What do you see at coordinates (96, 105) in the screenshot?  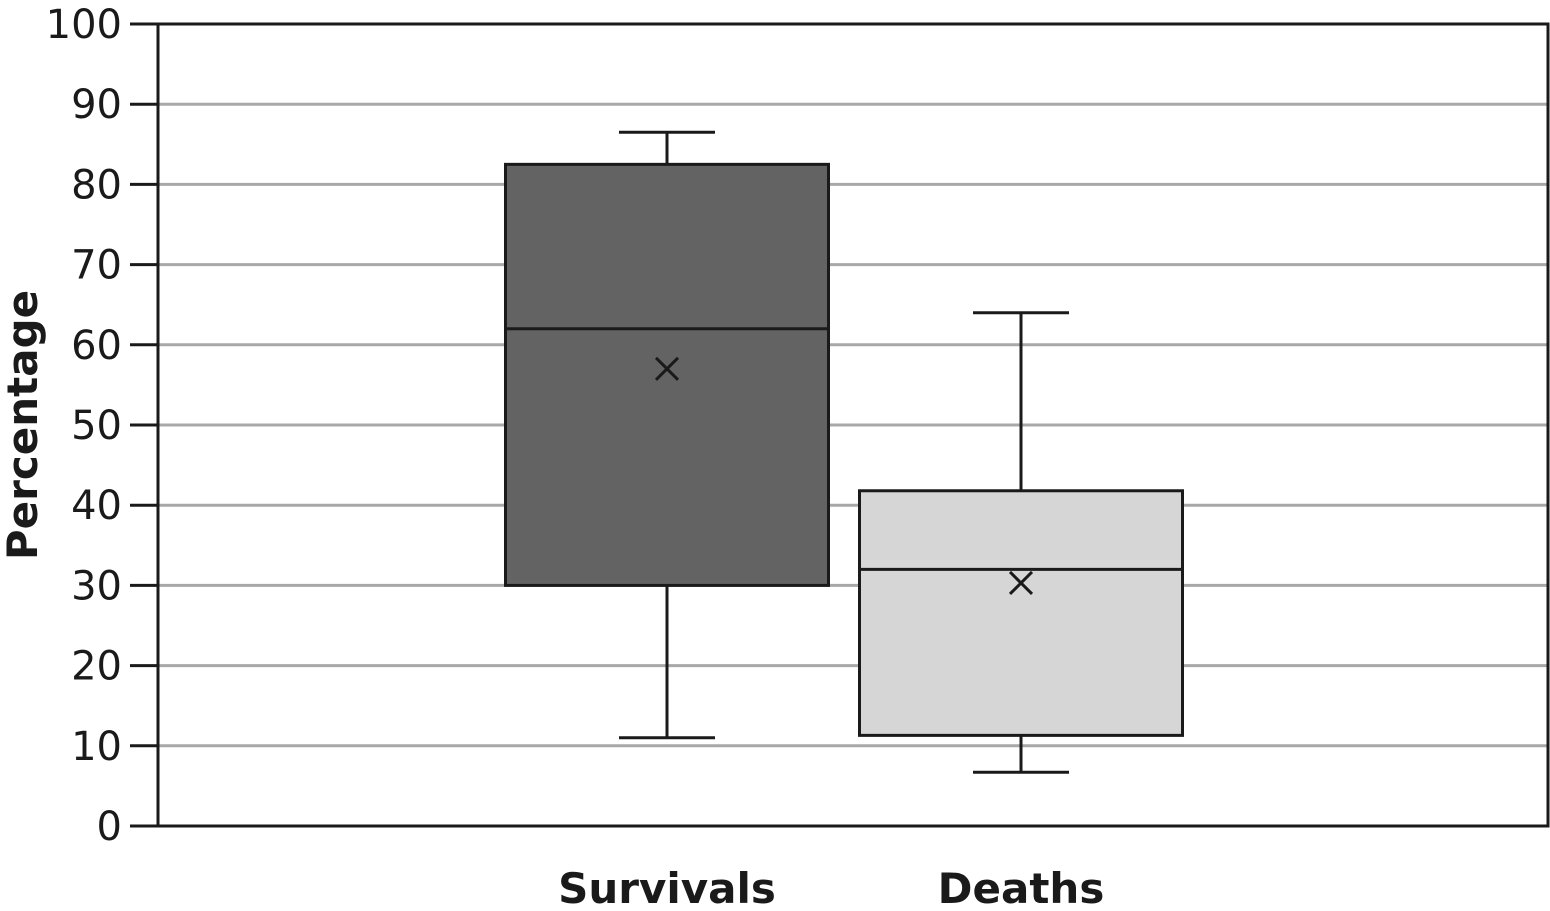 I see `y-tick-label: 90` at bounding box center [96, 105].